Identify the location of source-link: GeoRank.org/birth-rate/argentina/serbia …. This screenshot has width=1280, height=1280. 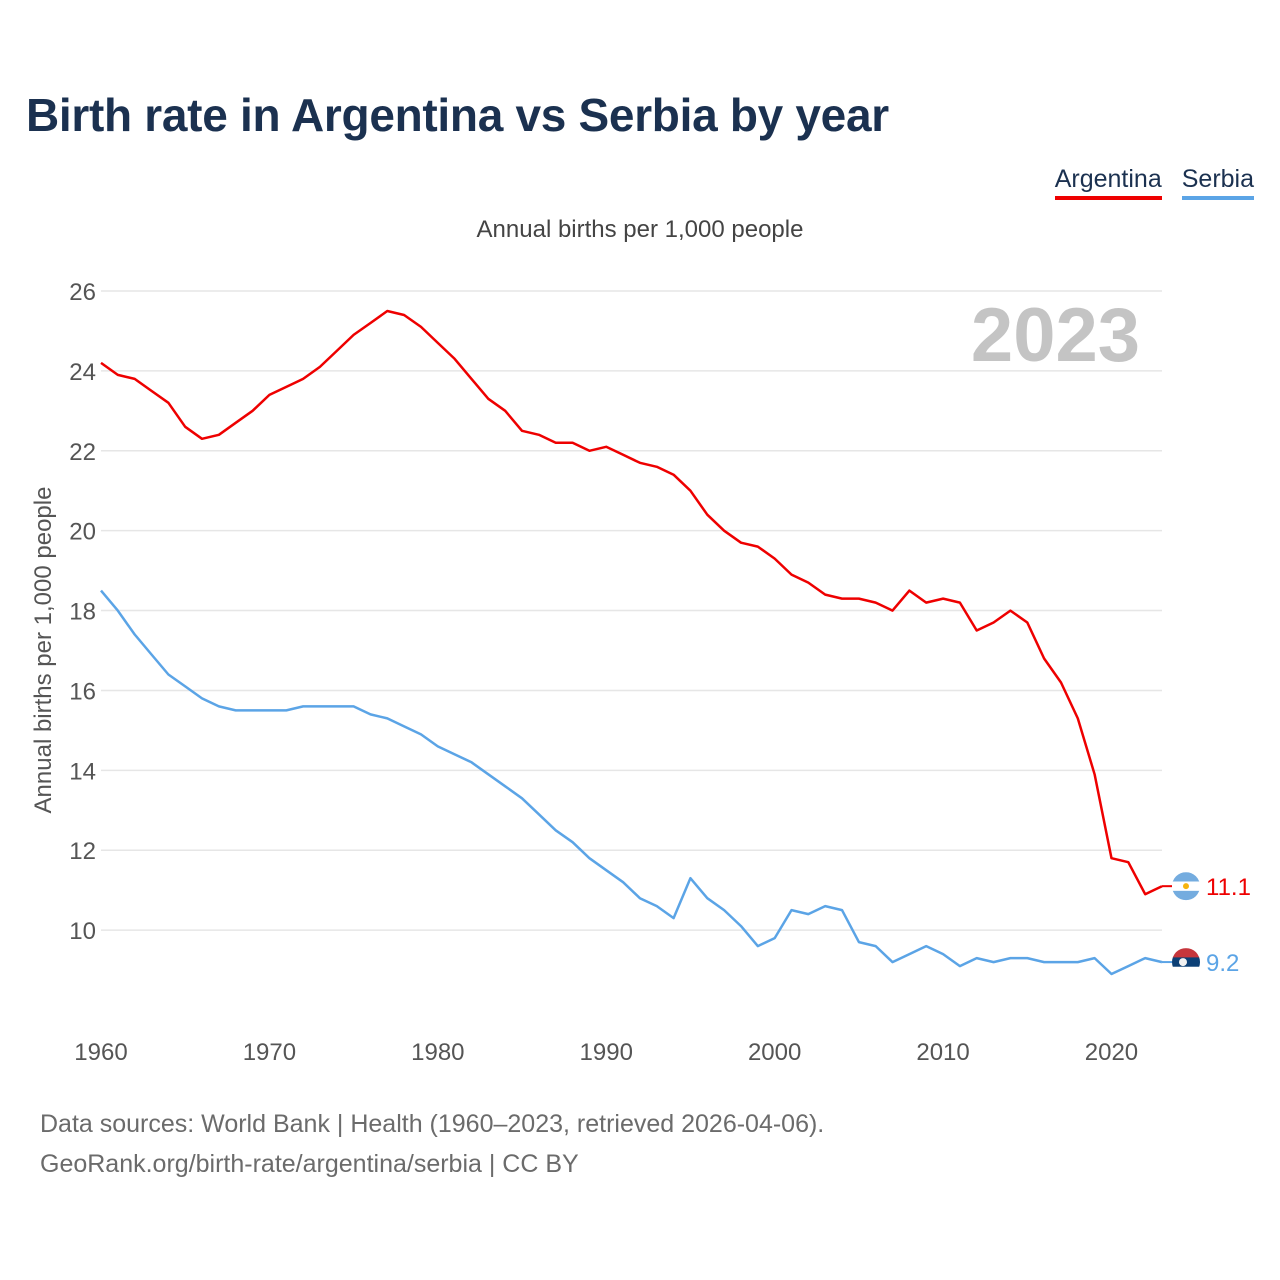
(309, 1164).